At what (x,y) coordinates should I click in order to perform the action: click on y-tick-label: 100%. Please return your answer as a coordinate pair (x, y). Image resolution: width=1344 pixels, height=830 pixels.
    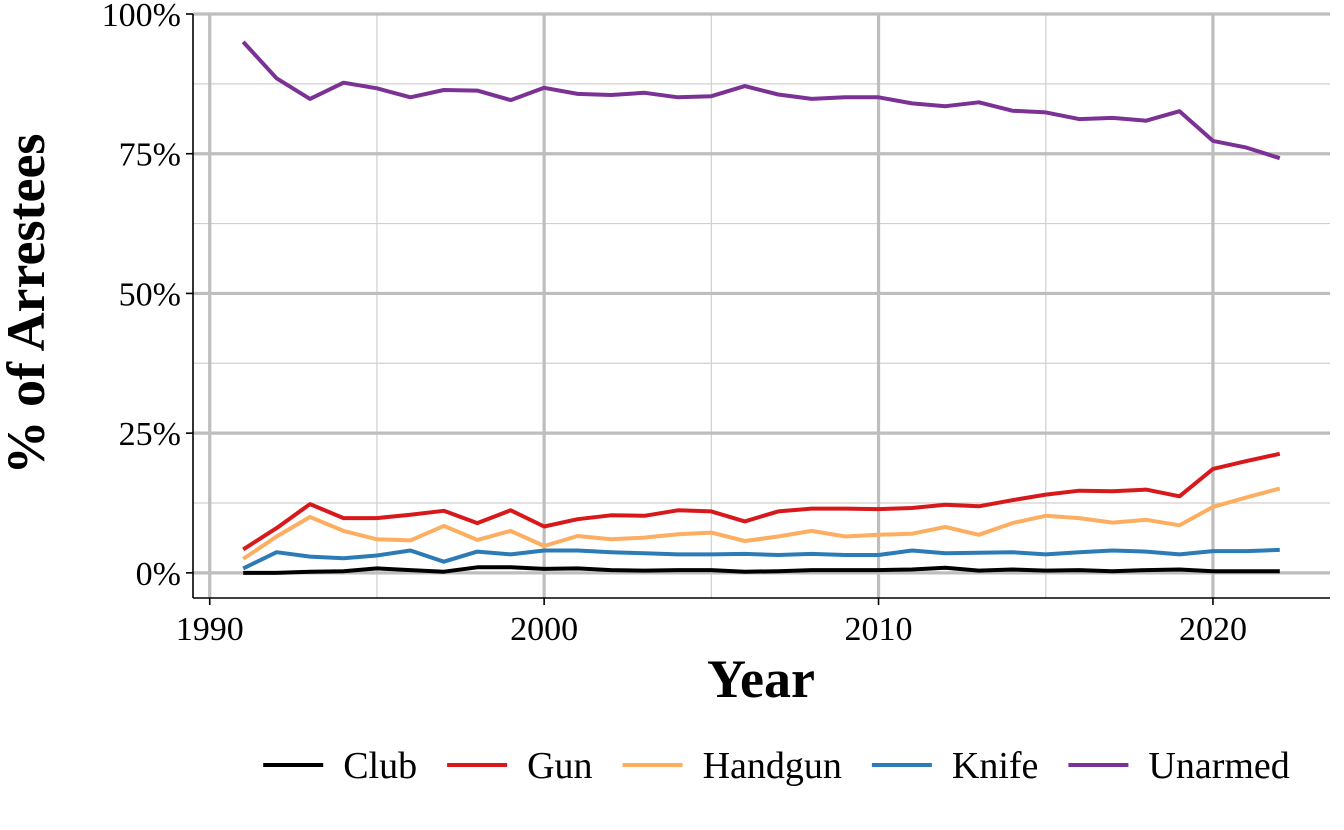
    Looking at the image, I should click on (141, 17).